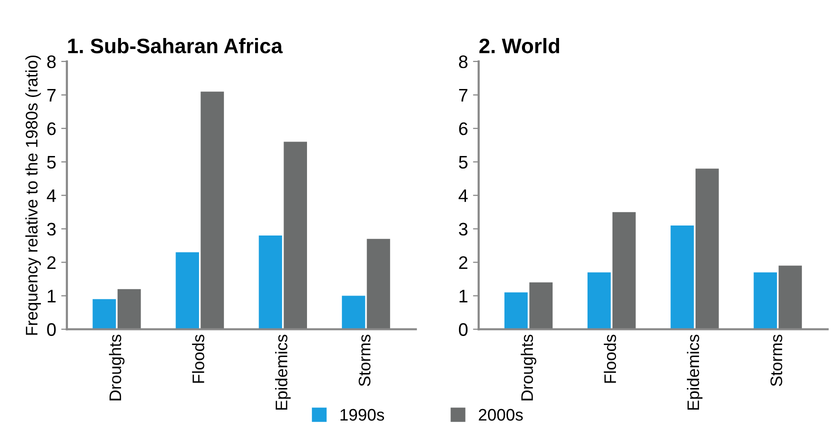  Describe the element at coordinates (362, 414) in the screenshot. I see `legend-label: 1990s` at that location.